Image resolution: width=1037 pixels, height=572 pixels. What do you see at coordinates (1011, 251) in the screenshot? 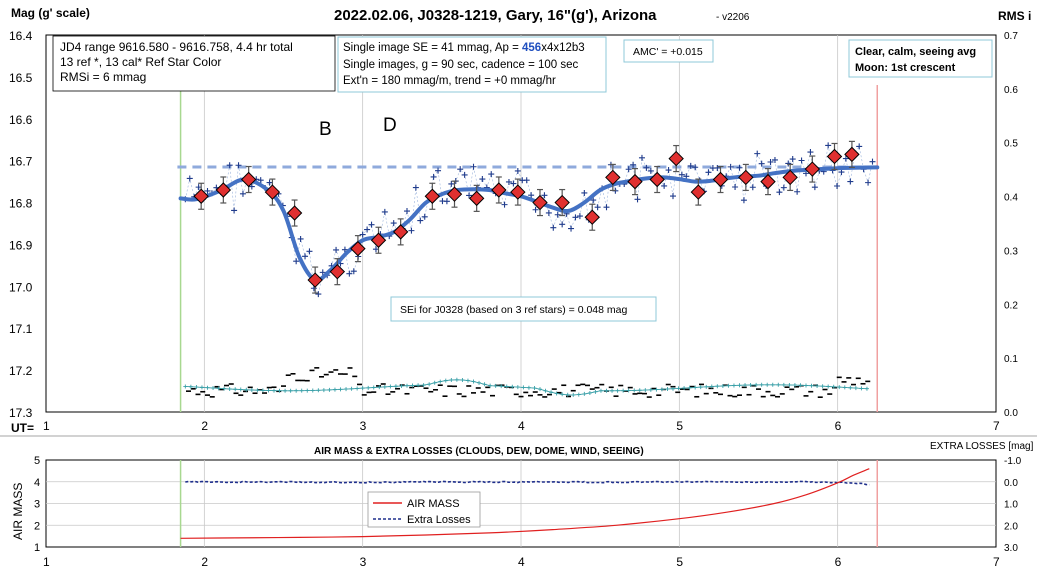
I see `top-right-tick-label: 0.3` at bounding box center [1011, 251].